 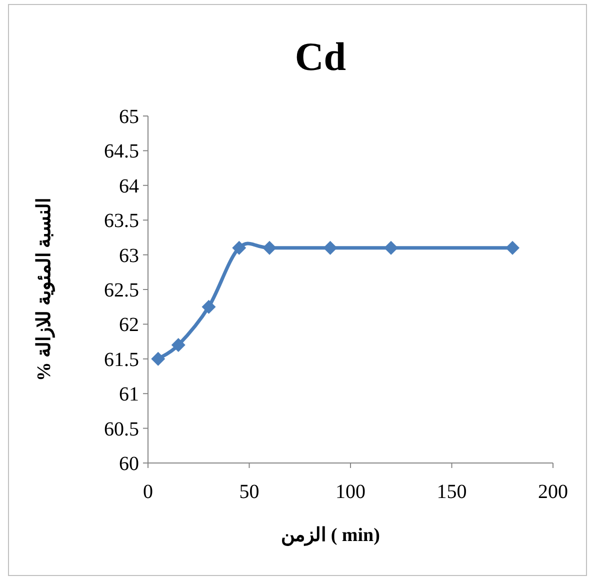 What do you see at coordinates (129, 464) in the screenshot?
I see `y-tick-label: 60` at bounding box center [129, 464].